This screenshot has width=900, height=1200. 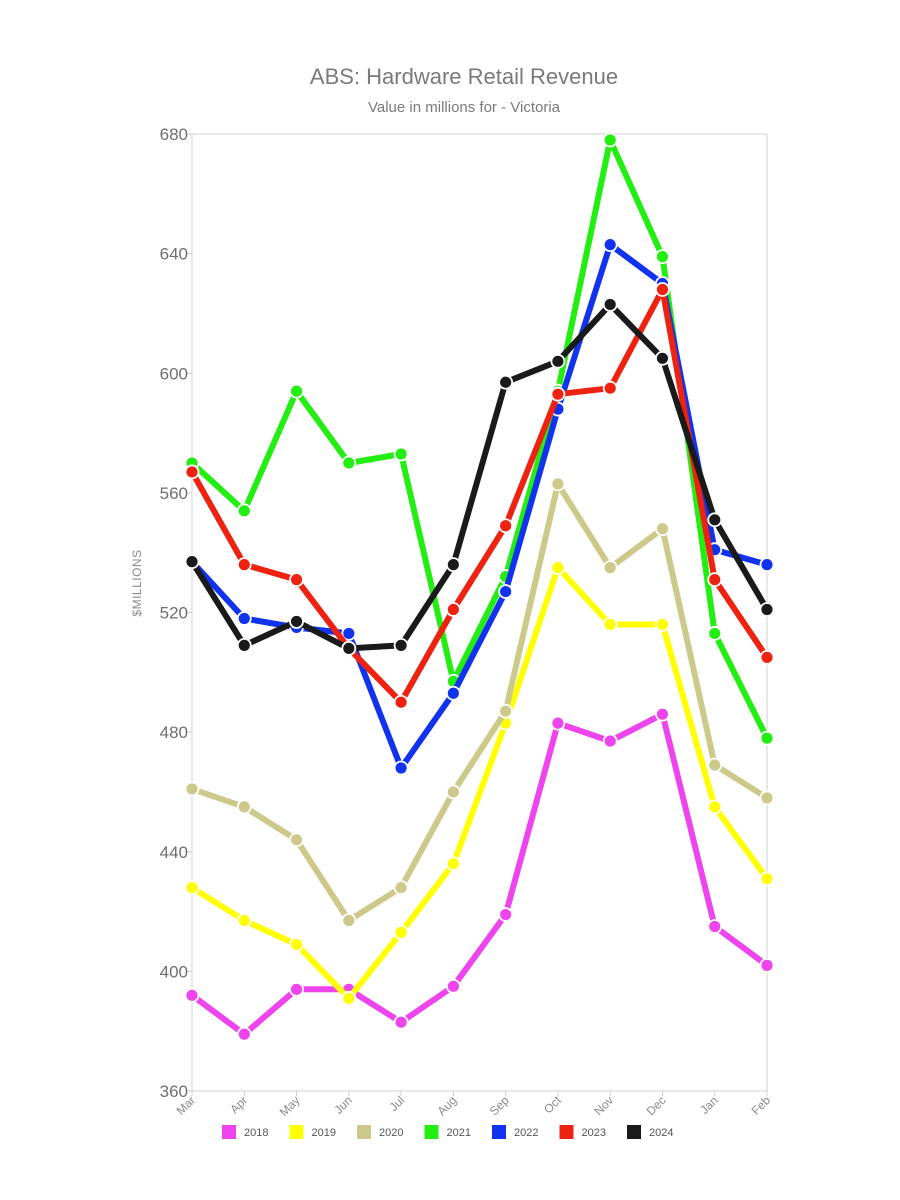 I want to click on data-point-2023-Sep, so click(x=506, y=526).